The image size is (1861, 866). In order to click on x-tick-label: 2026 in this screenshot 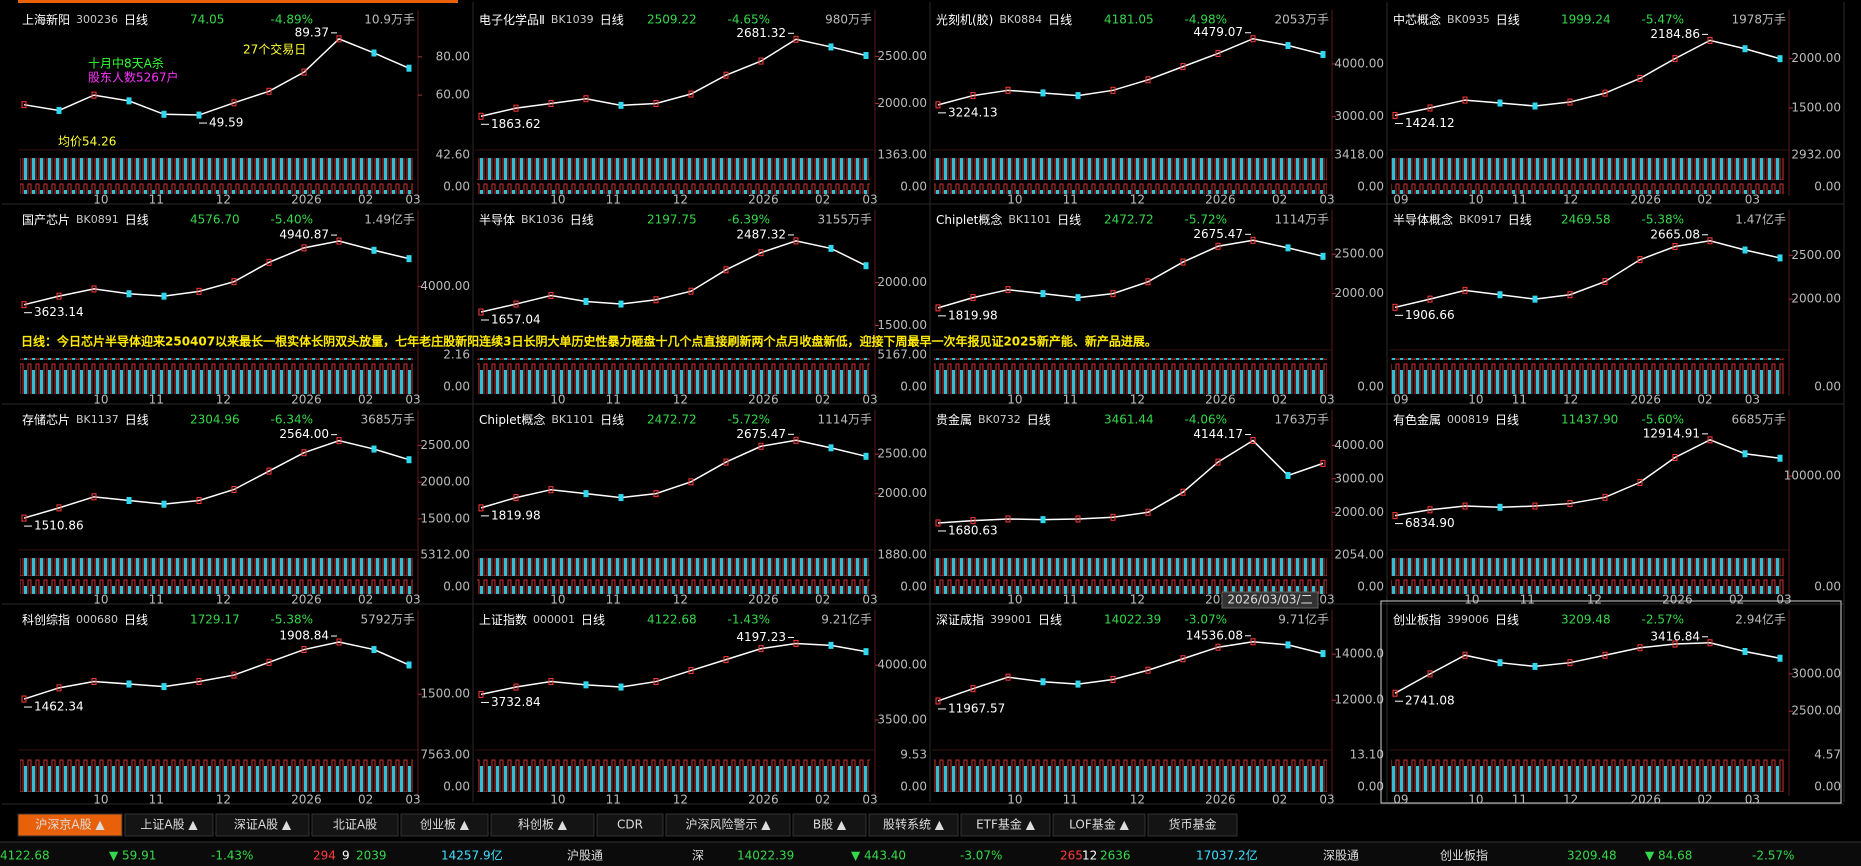, I will do `click(763, 200)`.